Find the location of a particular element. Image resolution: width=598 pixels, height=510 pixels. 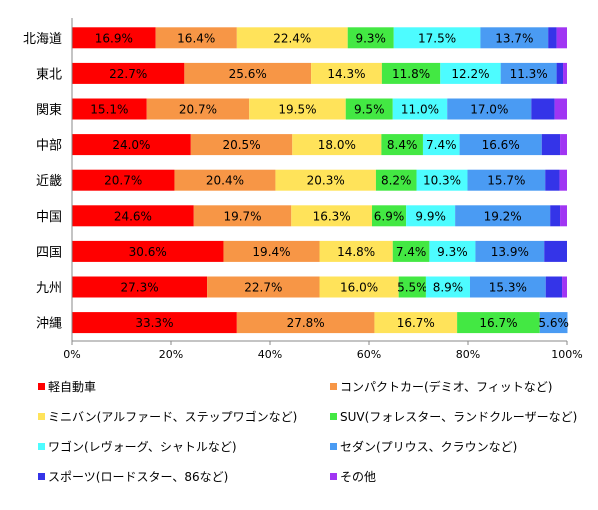

data-label: 19.2% is located at coordinates (503, 216).